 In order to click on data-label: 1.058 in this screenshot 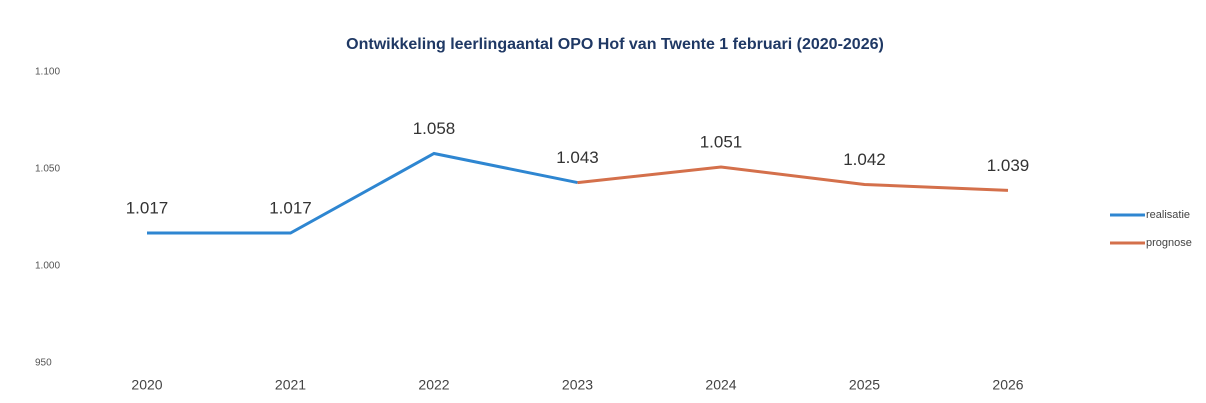, I will do `click(434, 128)`.